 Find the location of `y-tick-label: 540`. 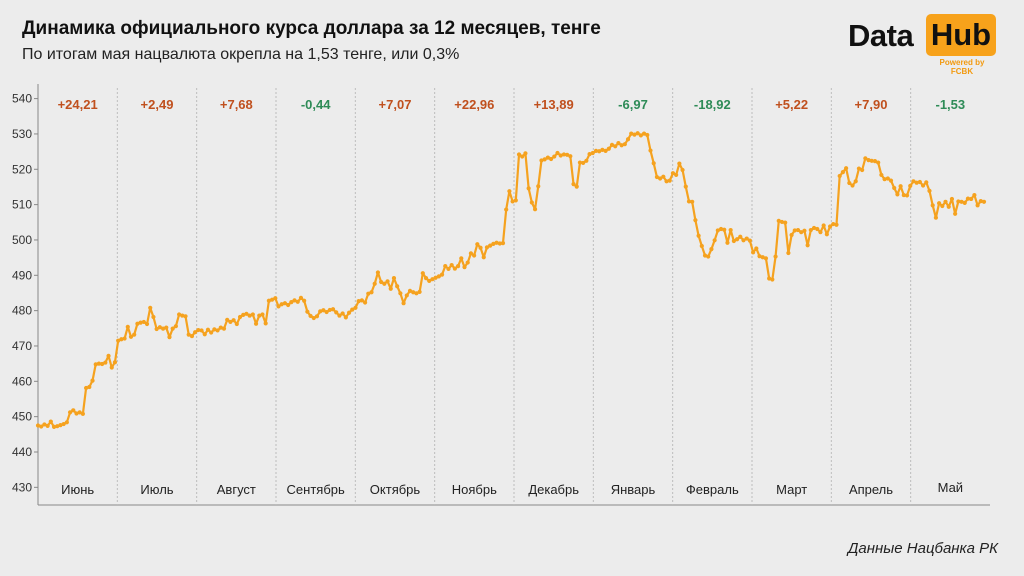

y-tick-label: 540 is located at coordinates (22, 99).